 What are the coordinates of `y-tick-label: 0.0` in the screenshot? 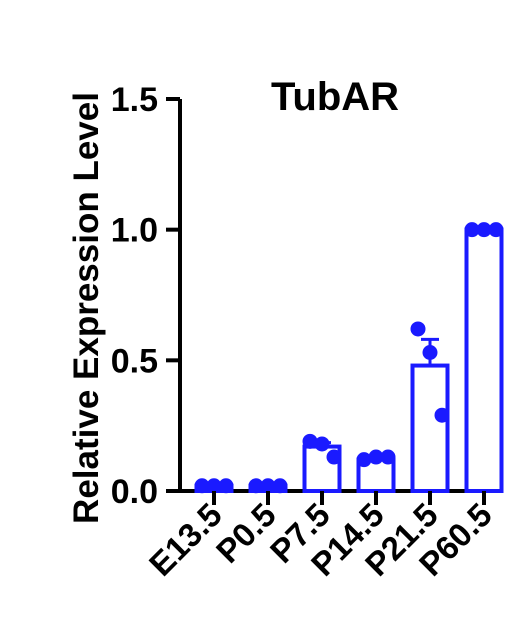 It's located at (134, 492).